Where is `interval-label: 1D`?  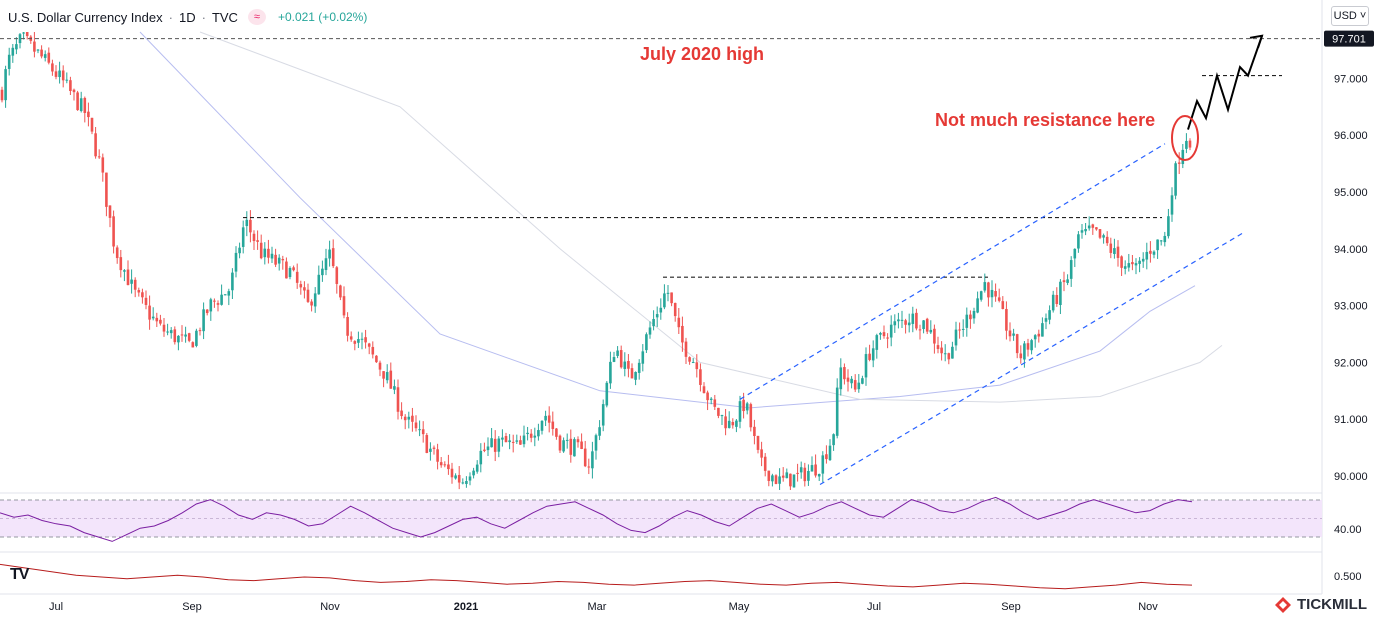
interval-label: 1D is located at coordinates (187, 17).